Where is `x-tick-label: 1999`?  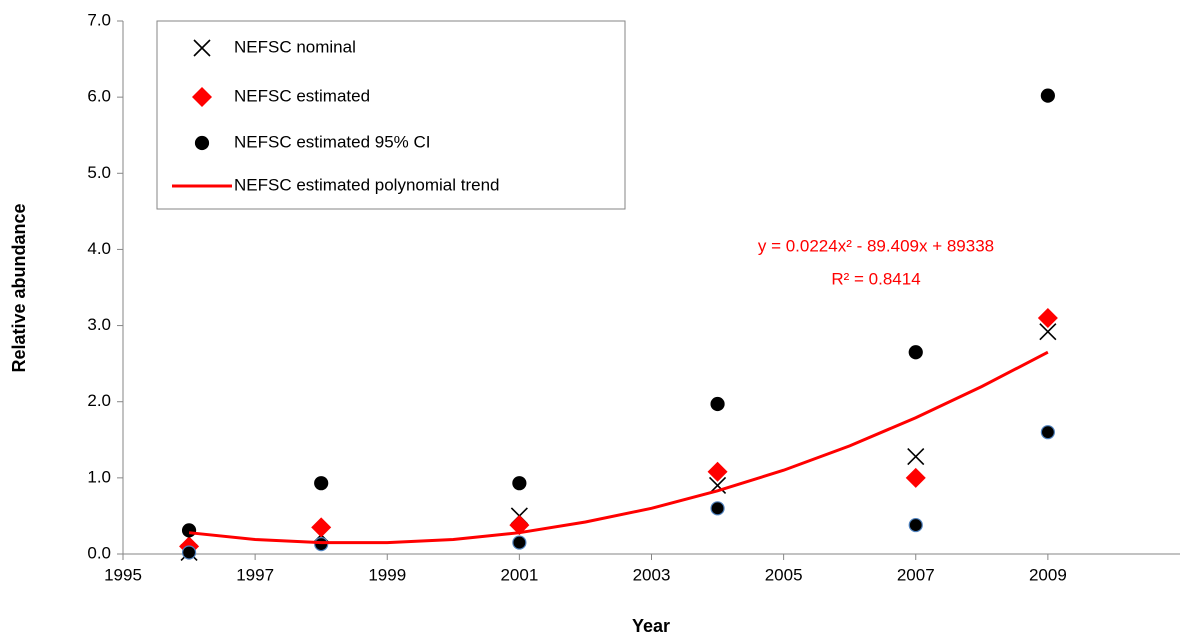 x-tick-label: 1999 is located at coordinates (387, 574).